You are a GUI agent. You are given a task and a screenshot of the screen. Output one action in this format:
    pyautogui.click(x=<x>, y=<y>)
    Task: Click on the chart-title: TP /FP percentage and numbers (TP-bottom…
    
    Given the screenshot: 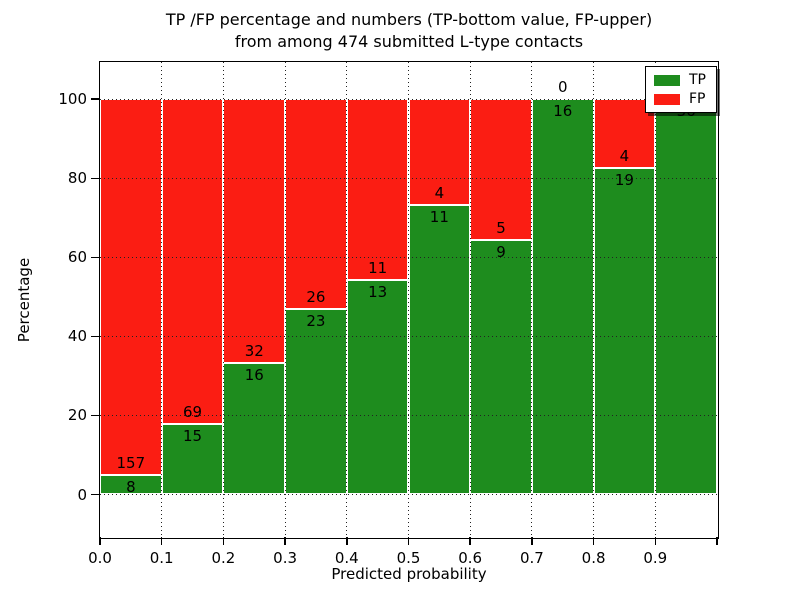 What is the action you would take?
    pyautogui.click(x=409, y=31)
    